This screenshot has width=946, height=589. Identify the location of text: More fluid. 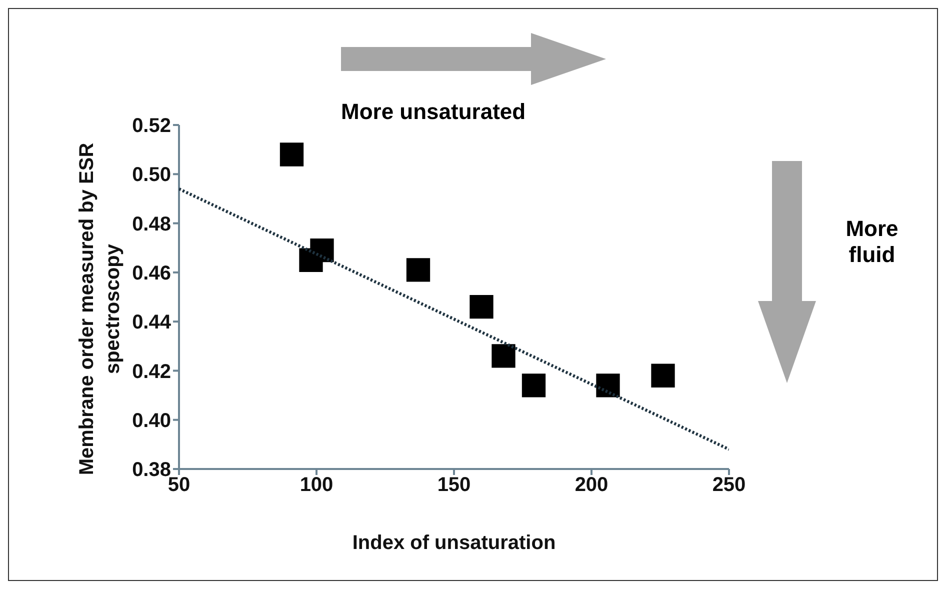
(872, 242).